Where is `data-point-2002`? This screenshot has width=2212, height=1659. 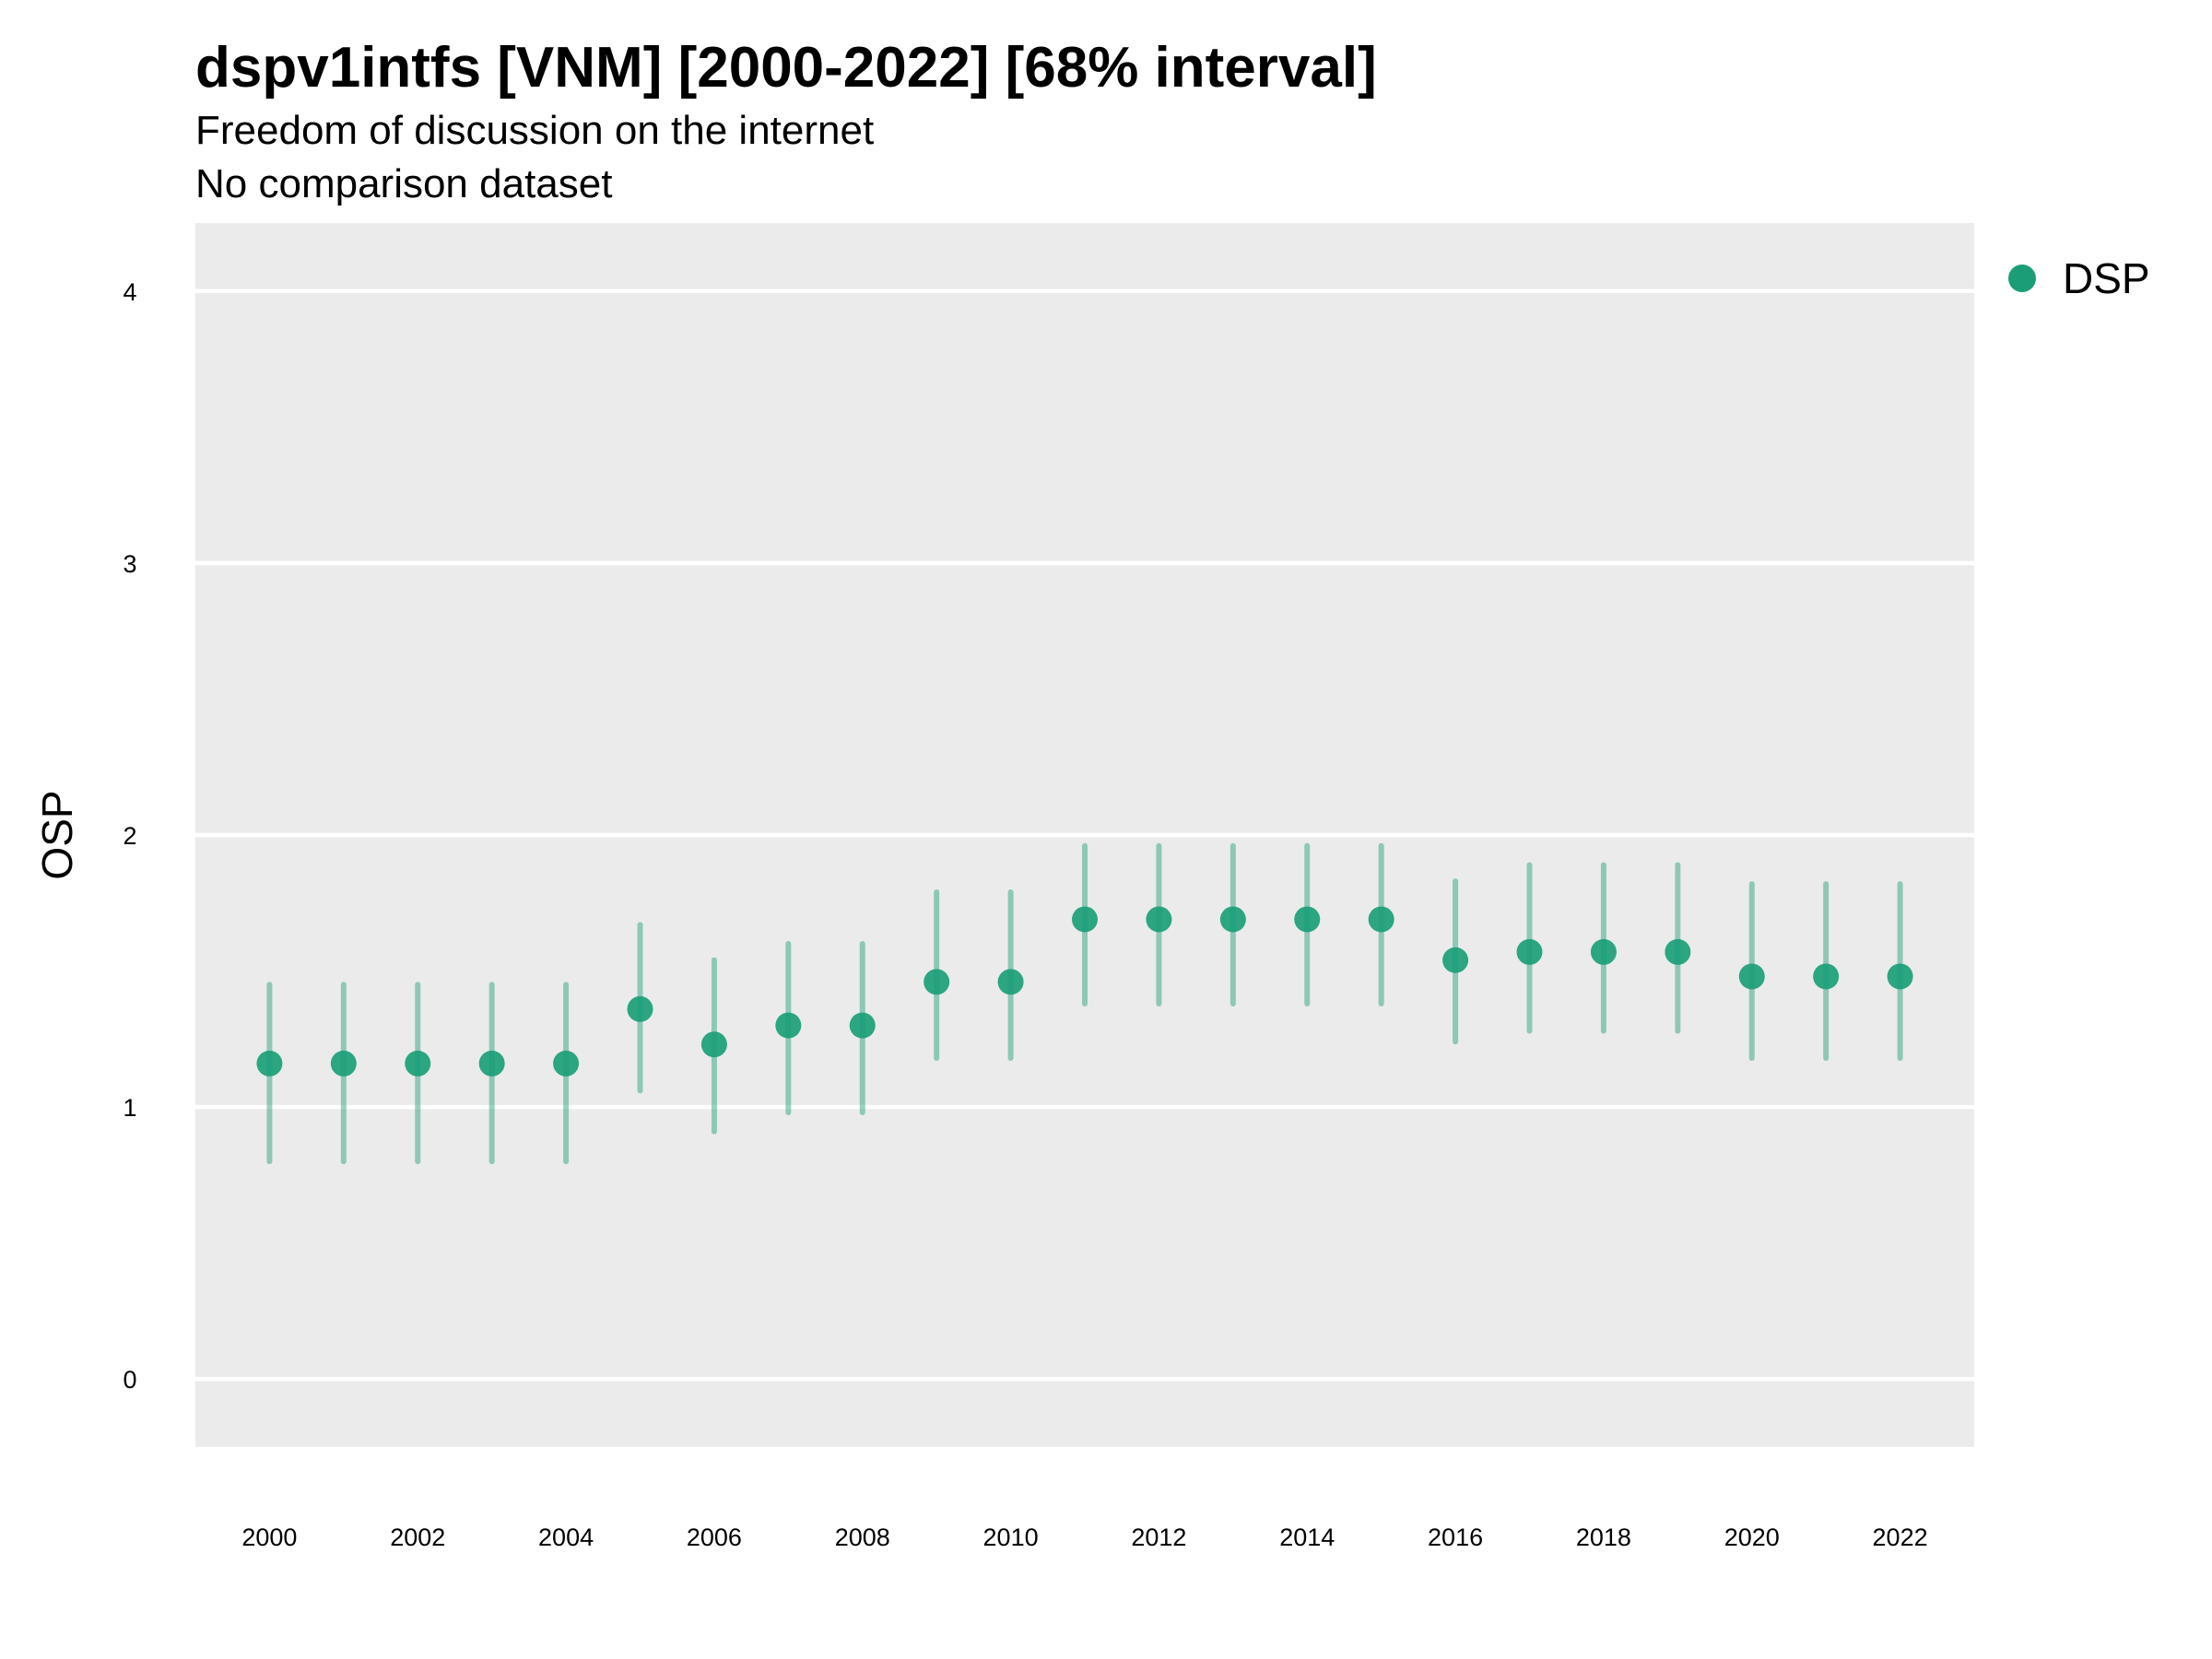 data-point-2002 is located at coordinates (418, 1063).